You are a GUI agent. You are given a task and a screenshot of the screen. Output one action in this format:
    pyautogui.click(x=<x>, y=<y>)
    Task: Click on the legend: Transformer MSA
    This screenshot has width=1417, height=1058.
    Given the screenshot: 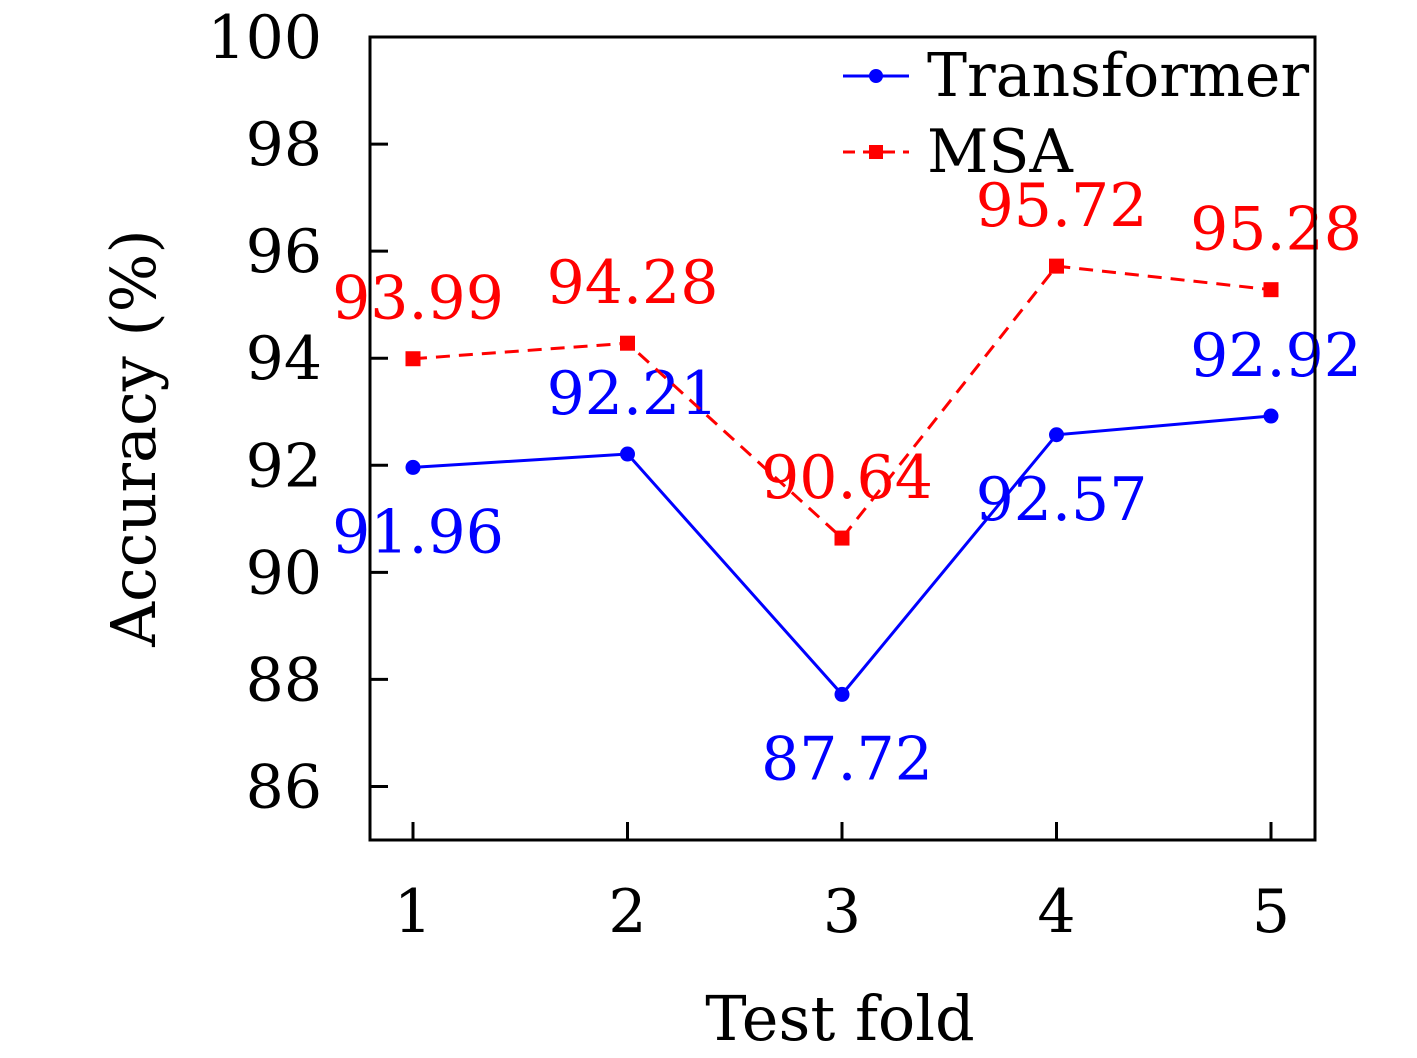 What is the action you would take?
    pyautogui.click(x=1076, y=114)
    